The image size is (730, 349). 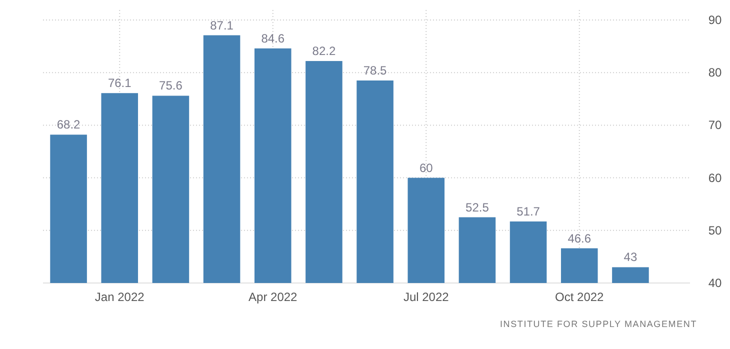 What do you see at coordinates (426, 297) in the screenshot?
I see `x-tick-label: Jul 2022` at bounding box center [426, 297].